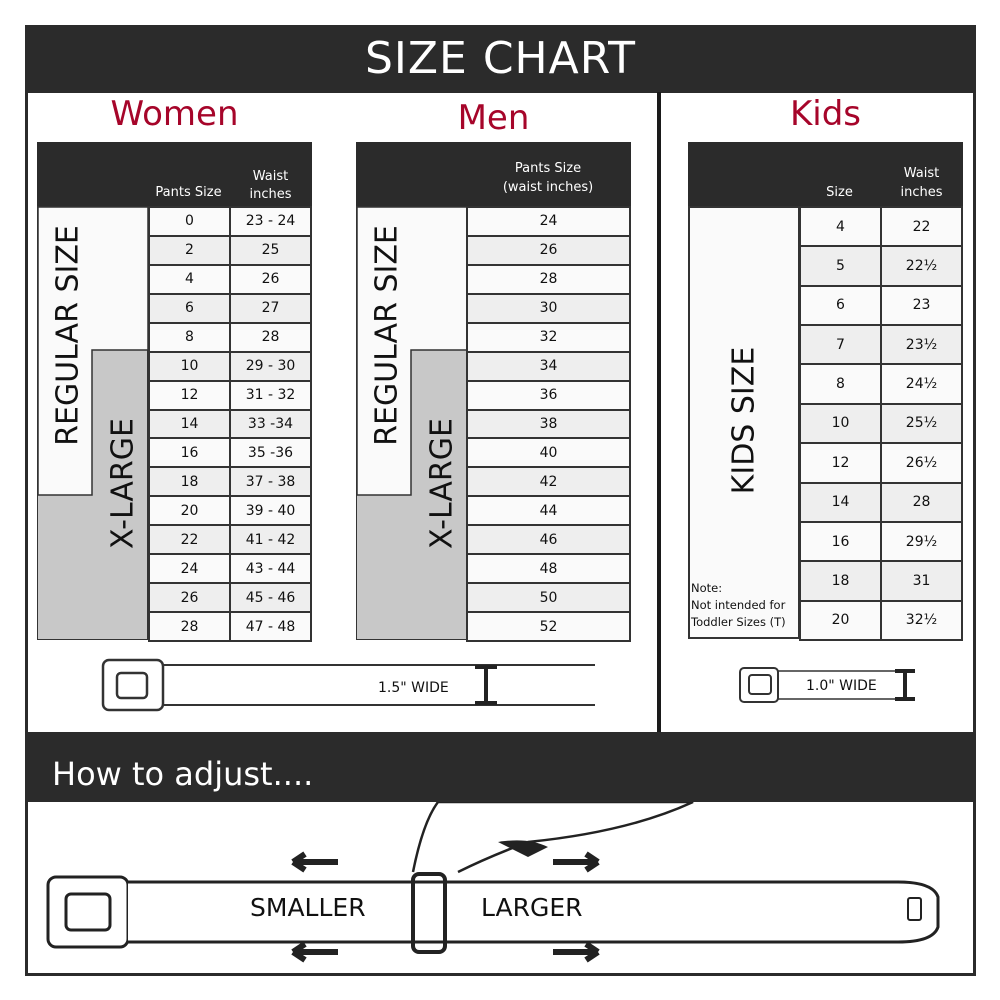  I want to click on women-pants-size-cell: 12, so click(189, 395).